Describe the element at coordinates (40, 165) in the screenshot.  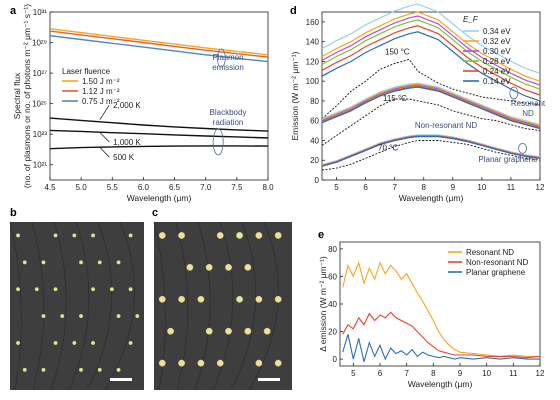
I see `y-tick-label: 10²¹` at that location.